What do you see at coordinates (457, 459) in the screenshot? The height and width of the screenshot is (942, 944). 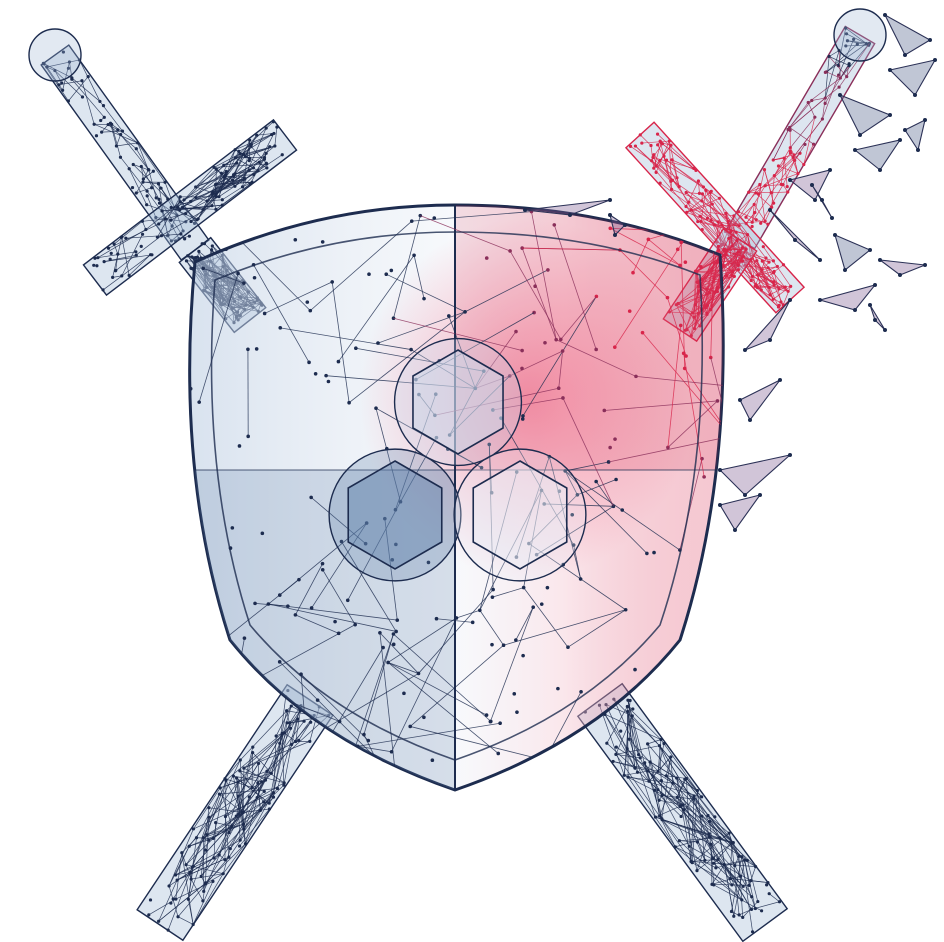 I see `hexagon-cluster-icon` at bounding box center [457, 459].